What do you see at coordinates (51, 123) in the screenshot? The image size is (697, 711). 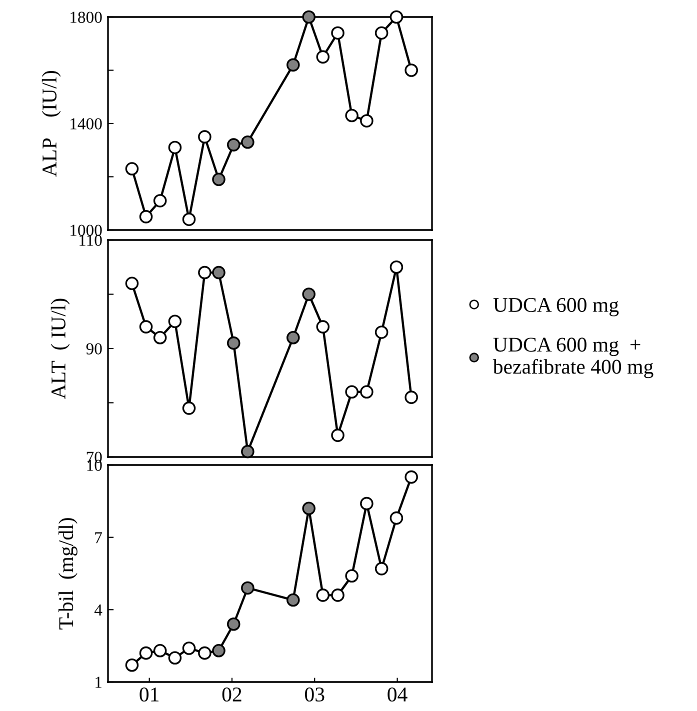 I see `y-axis-title: ALP (IU/l)` at bounding box center [51, 123].